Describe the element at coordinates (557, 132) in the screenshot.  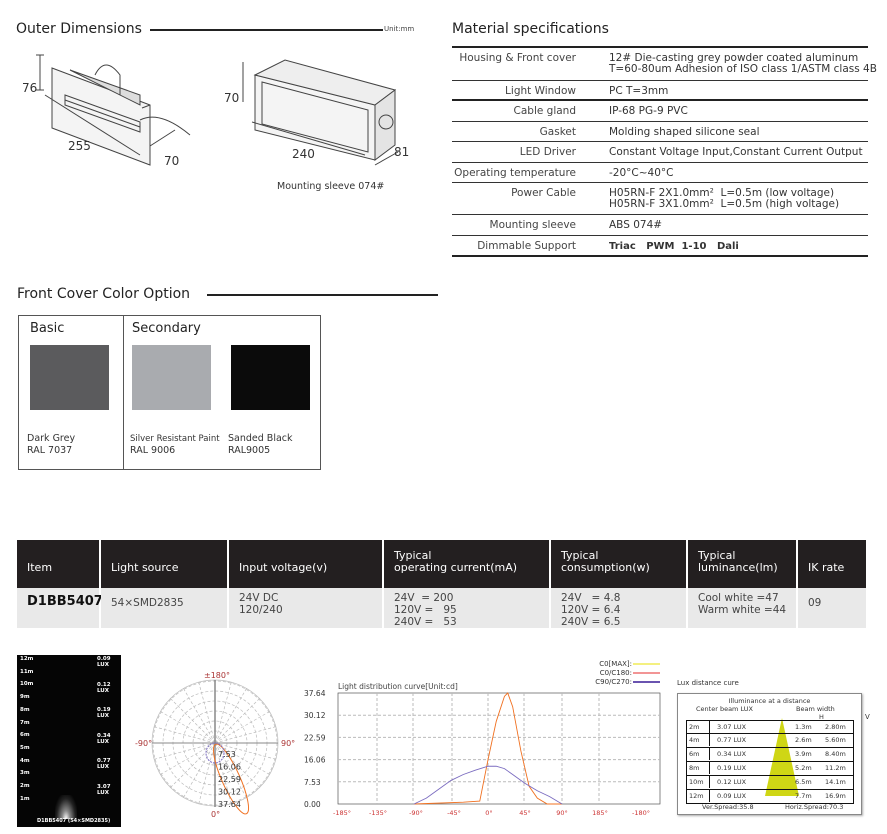
I see `spec-label: Gasket` at that location.